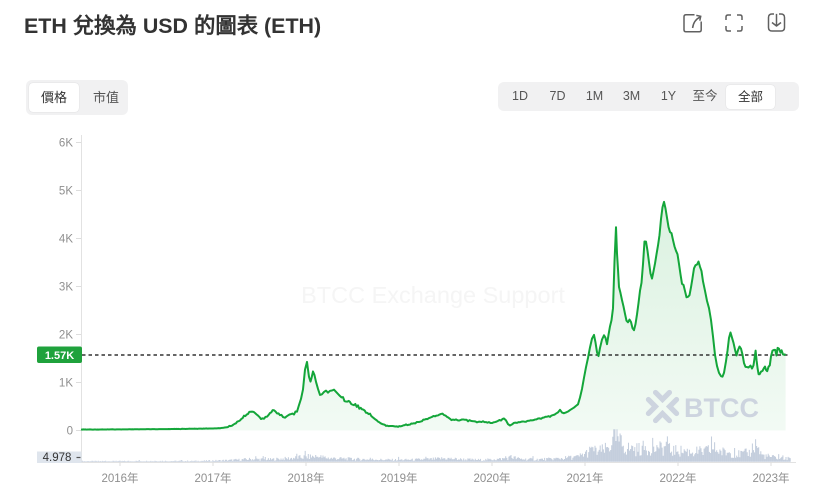 This screenshot has height=492, width=821. Describe the element at coordinates (66, 144) in the screenshot. I see `svg-text: 6K` at that location.